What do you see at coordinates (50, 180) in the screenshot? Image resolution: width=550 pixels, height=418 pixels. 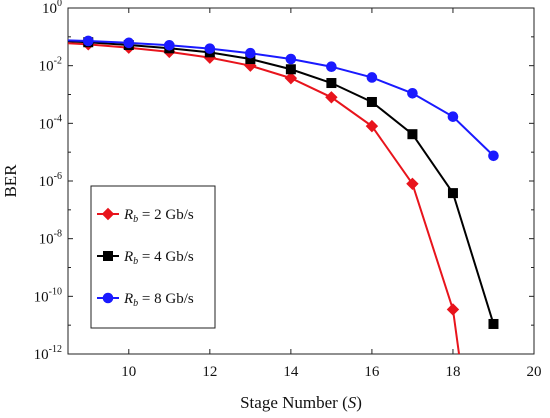 I see `y-tick-label: 10⁻⁶` at bounding box center [50, 180].